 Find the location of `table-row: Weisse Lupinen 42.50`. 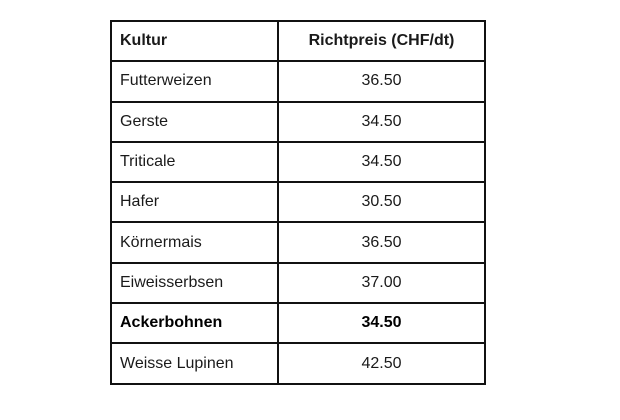

table-row: Weisse Lupinen 42.50 is located at coordinates (298, 363).